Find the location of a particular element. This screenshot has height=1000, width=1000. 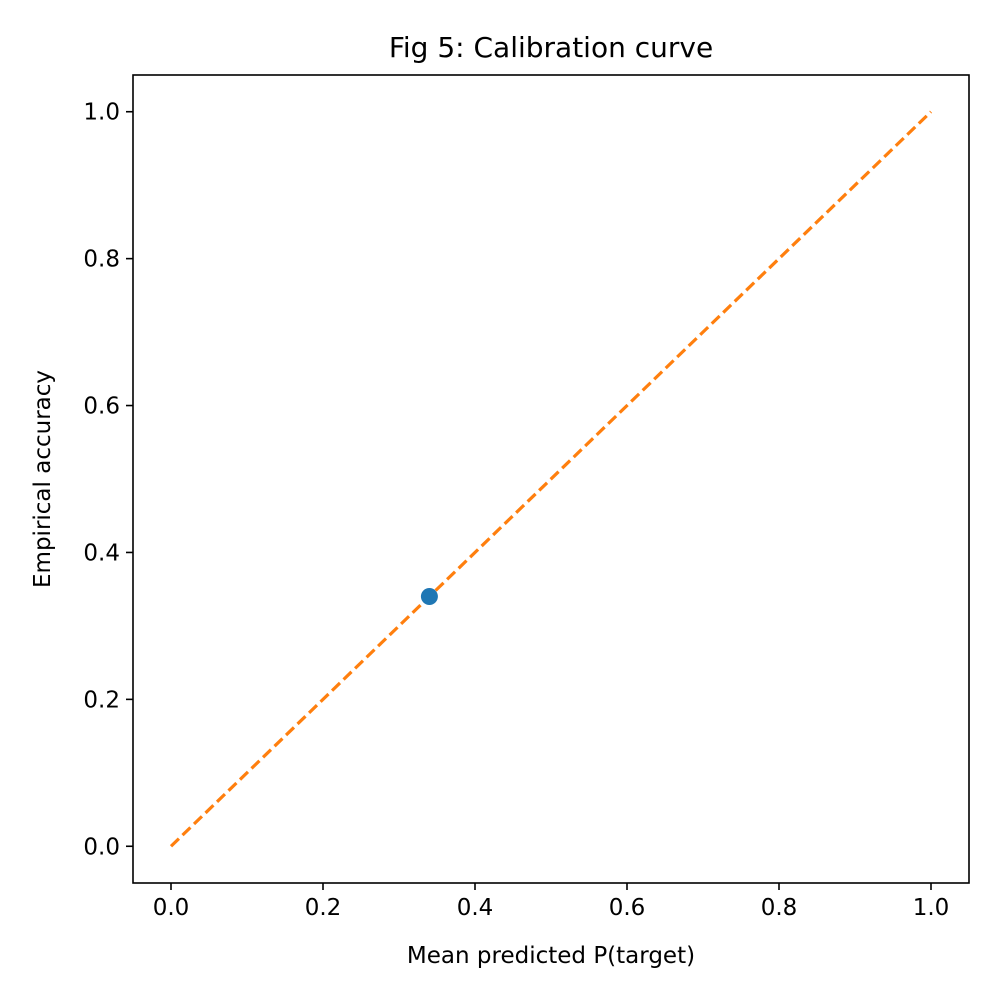

y-tick-label: 0.6 is located at coordinates (101, 407).